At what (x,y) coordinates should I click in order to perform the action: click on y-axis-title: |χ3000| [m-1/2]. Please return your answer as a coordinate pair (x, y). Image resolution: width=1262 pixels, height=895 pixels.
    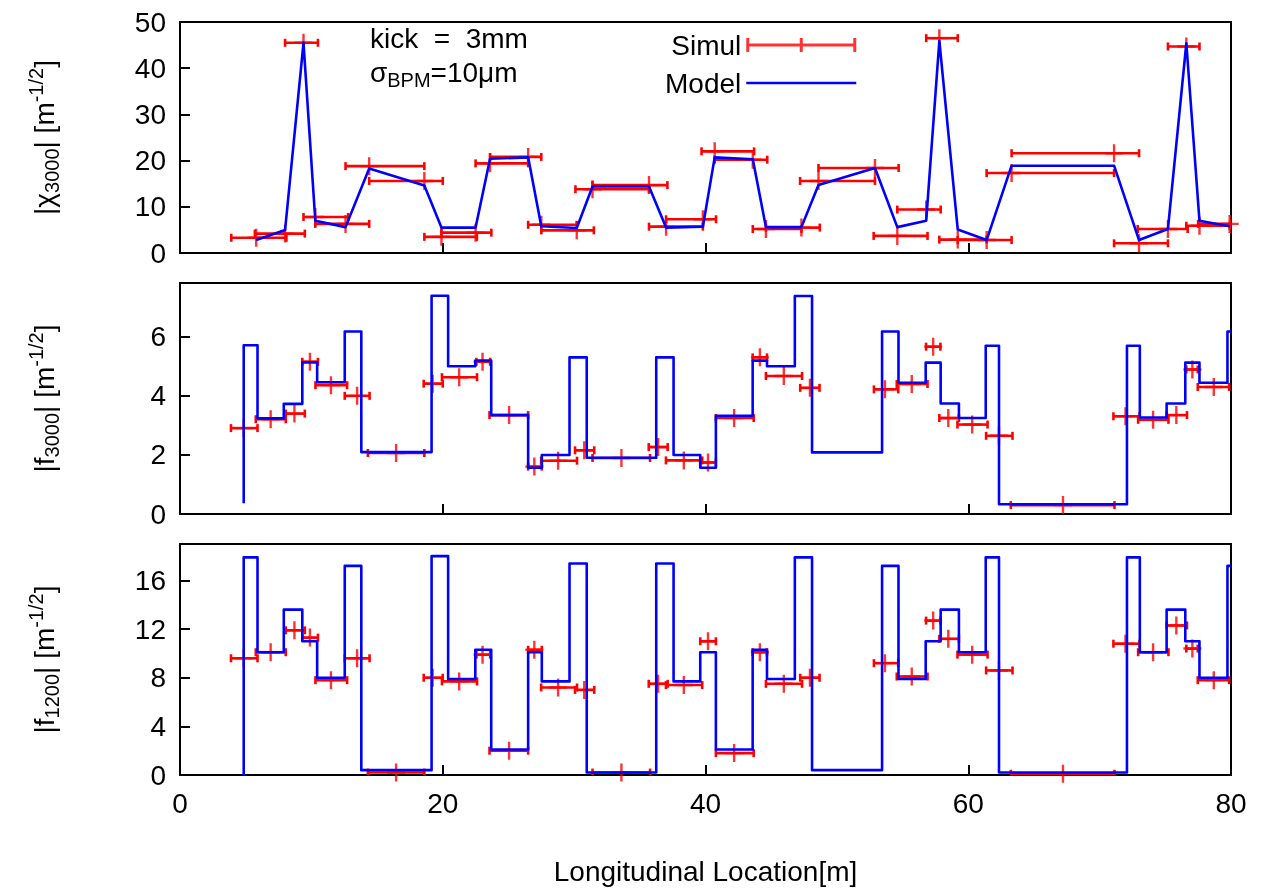
    Looking at the image, I should click on (44, 137).